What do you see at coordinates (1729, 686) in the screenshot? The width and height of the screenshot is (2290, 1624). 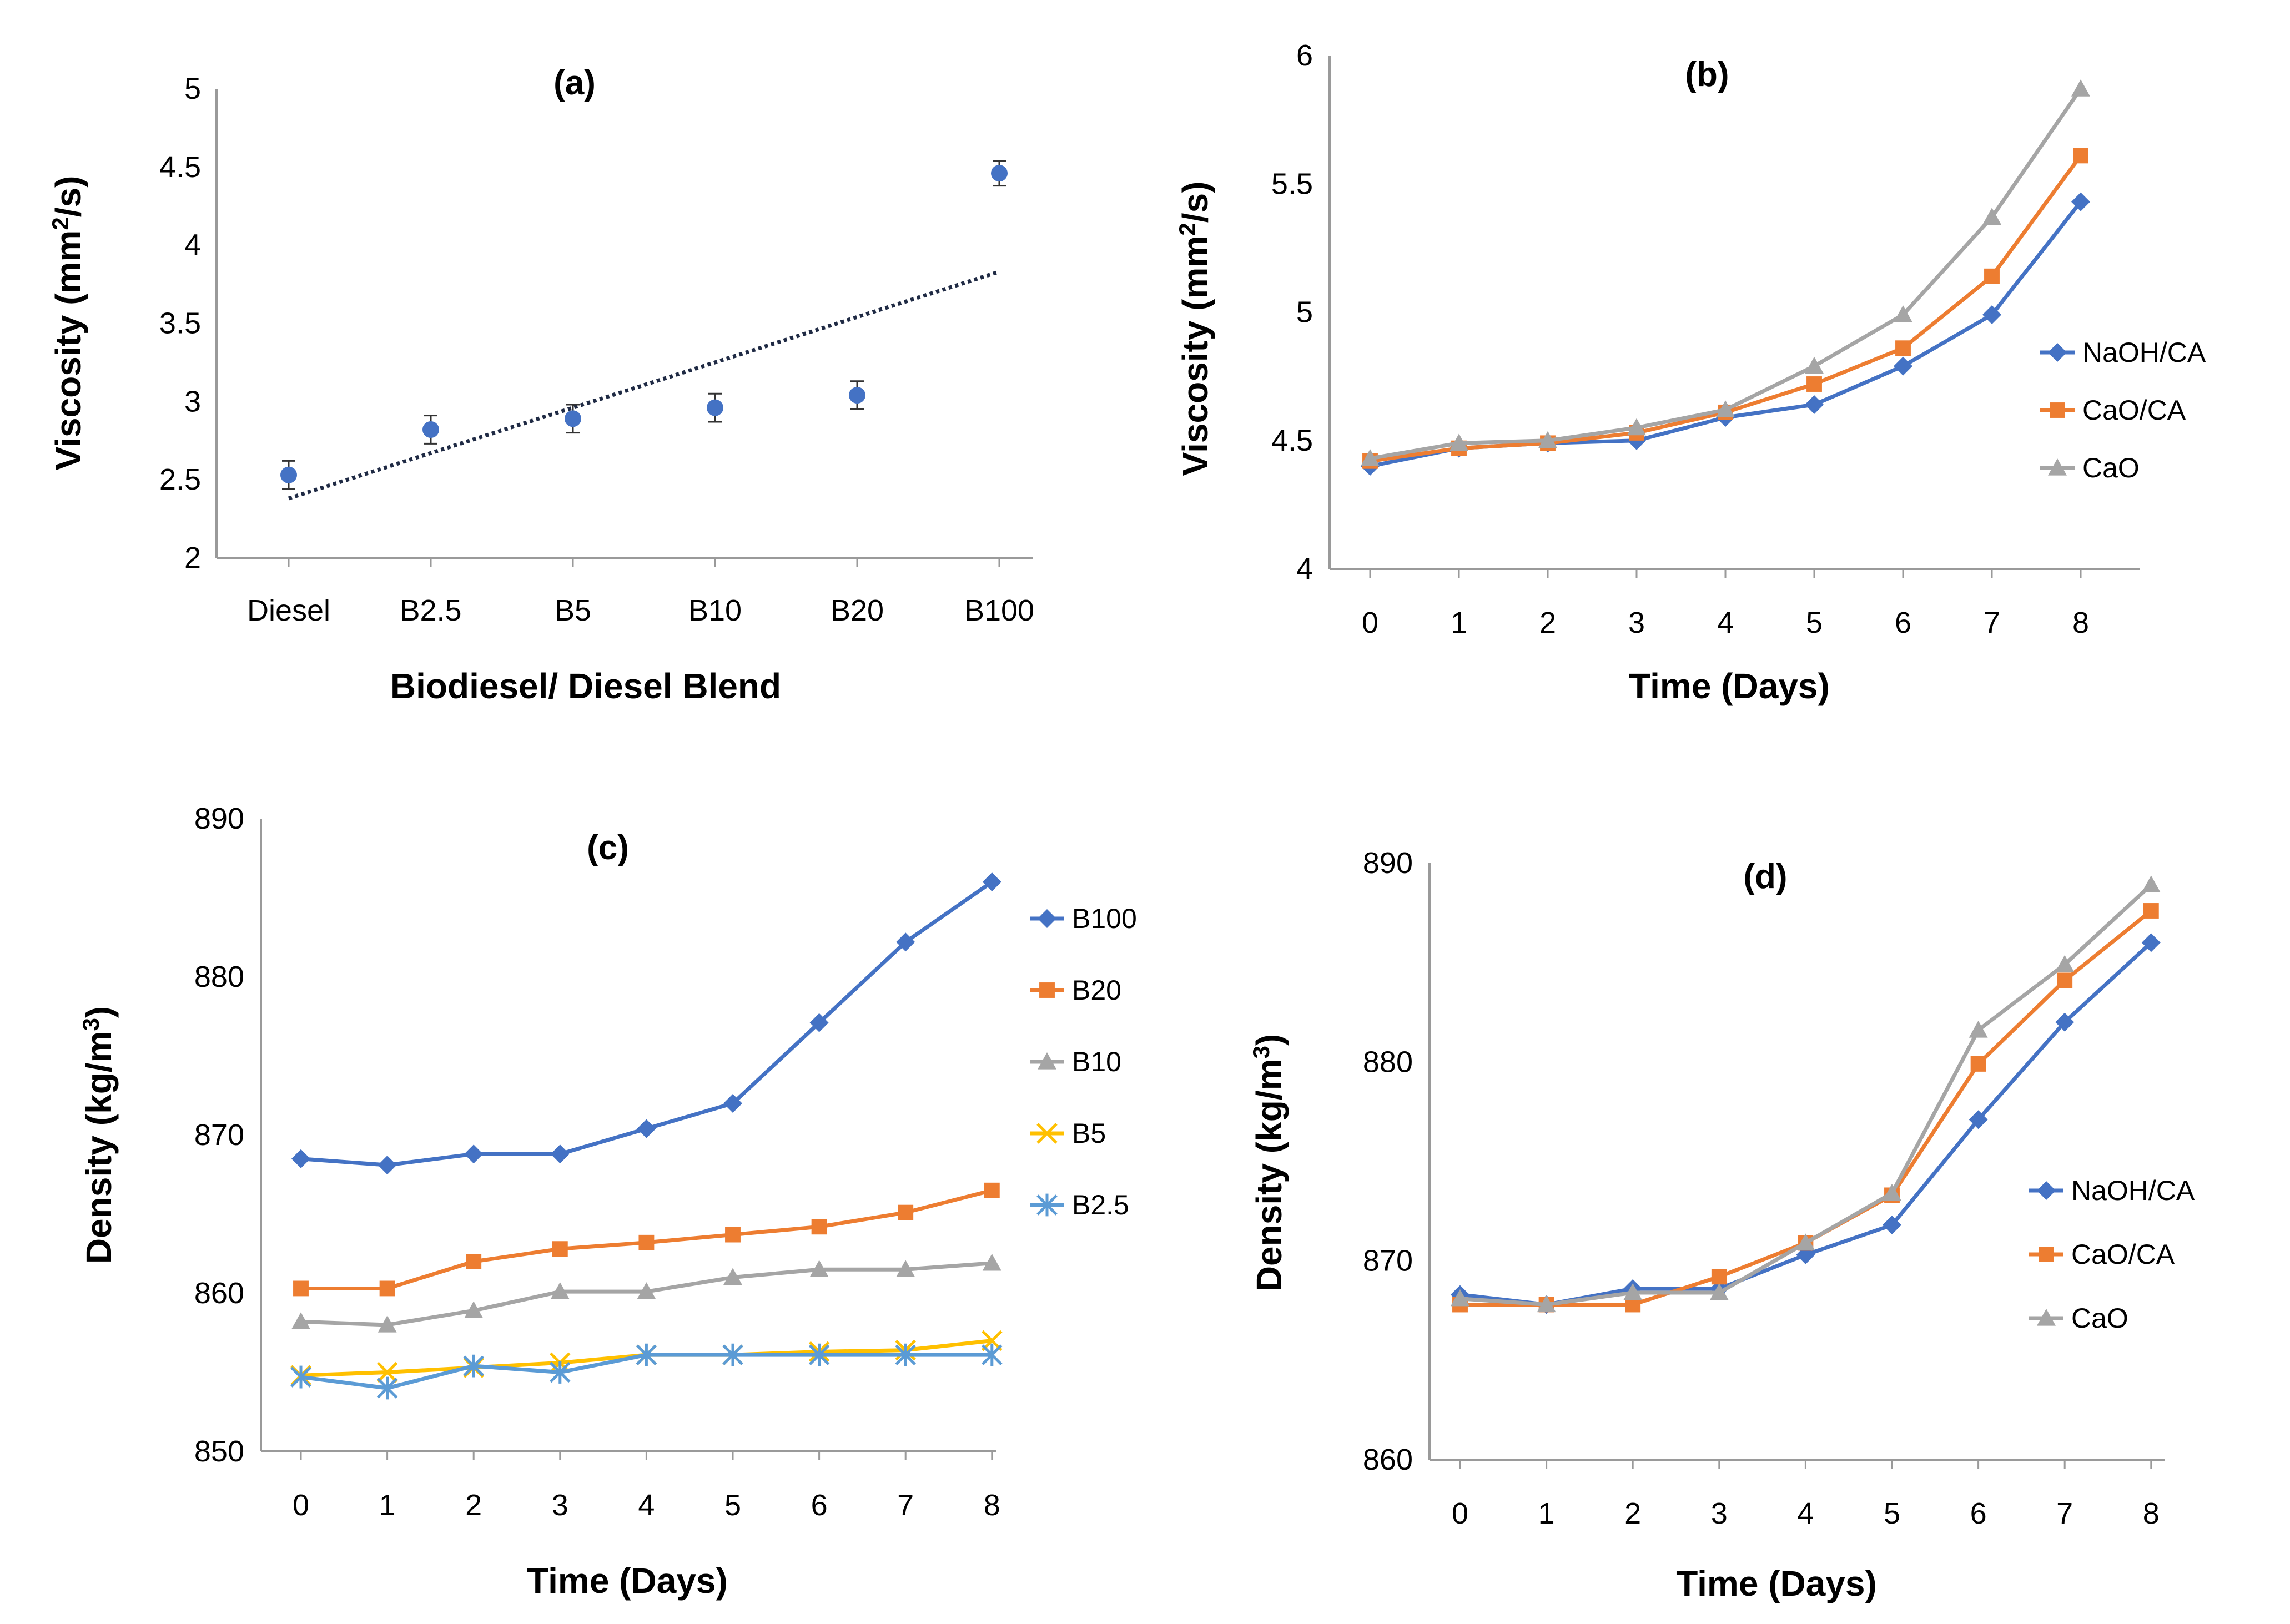 I see `panel-b-x-axis-title: Time (Days)` at bounding box center [1729, 686].